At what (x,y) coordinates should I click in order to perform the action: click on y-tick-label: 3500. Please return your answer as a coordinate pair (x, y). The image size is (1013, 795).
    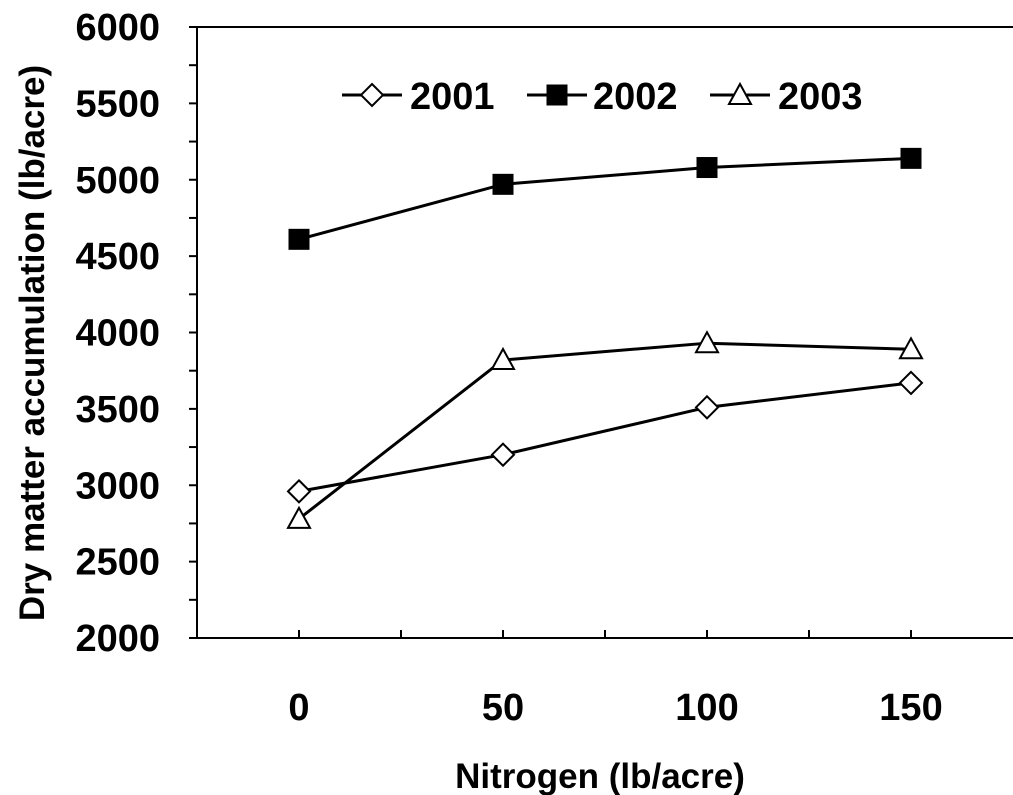
    Looking at the image, I should click on (117, 410).